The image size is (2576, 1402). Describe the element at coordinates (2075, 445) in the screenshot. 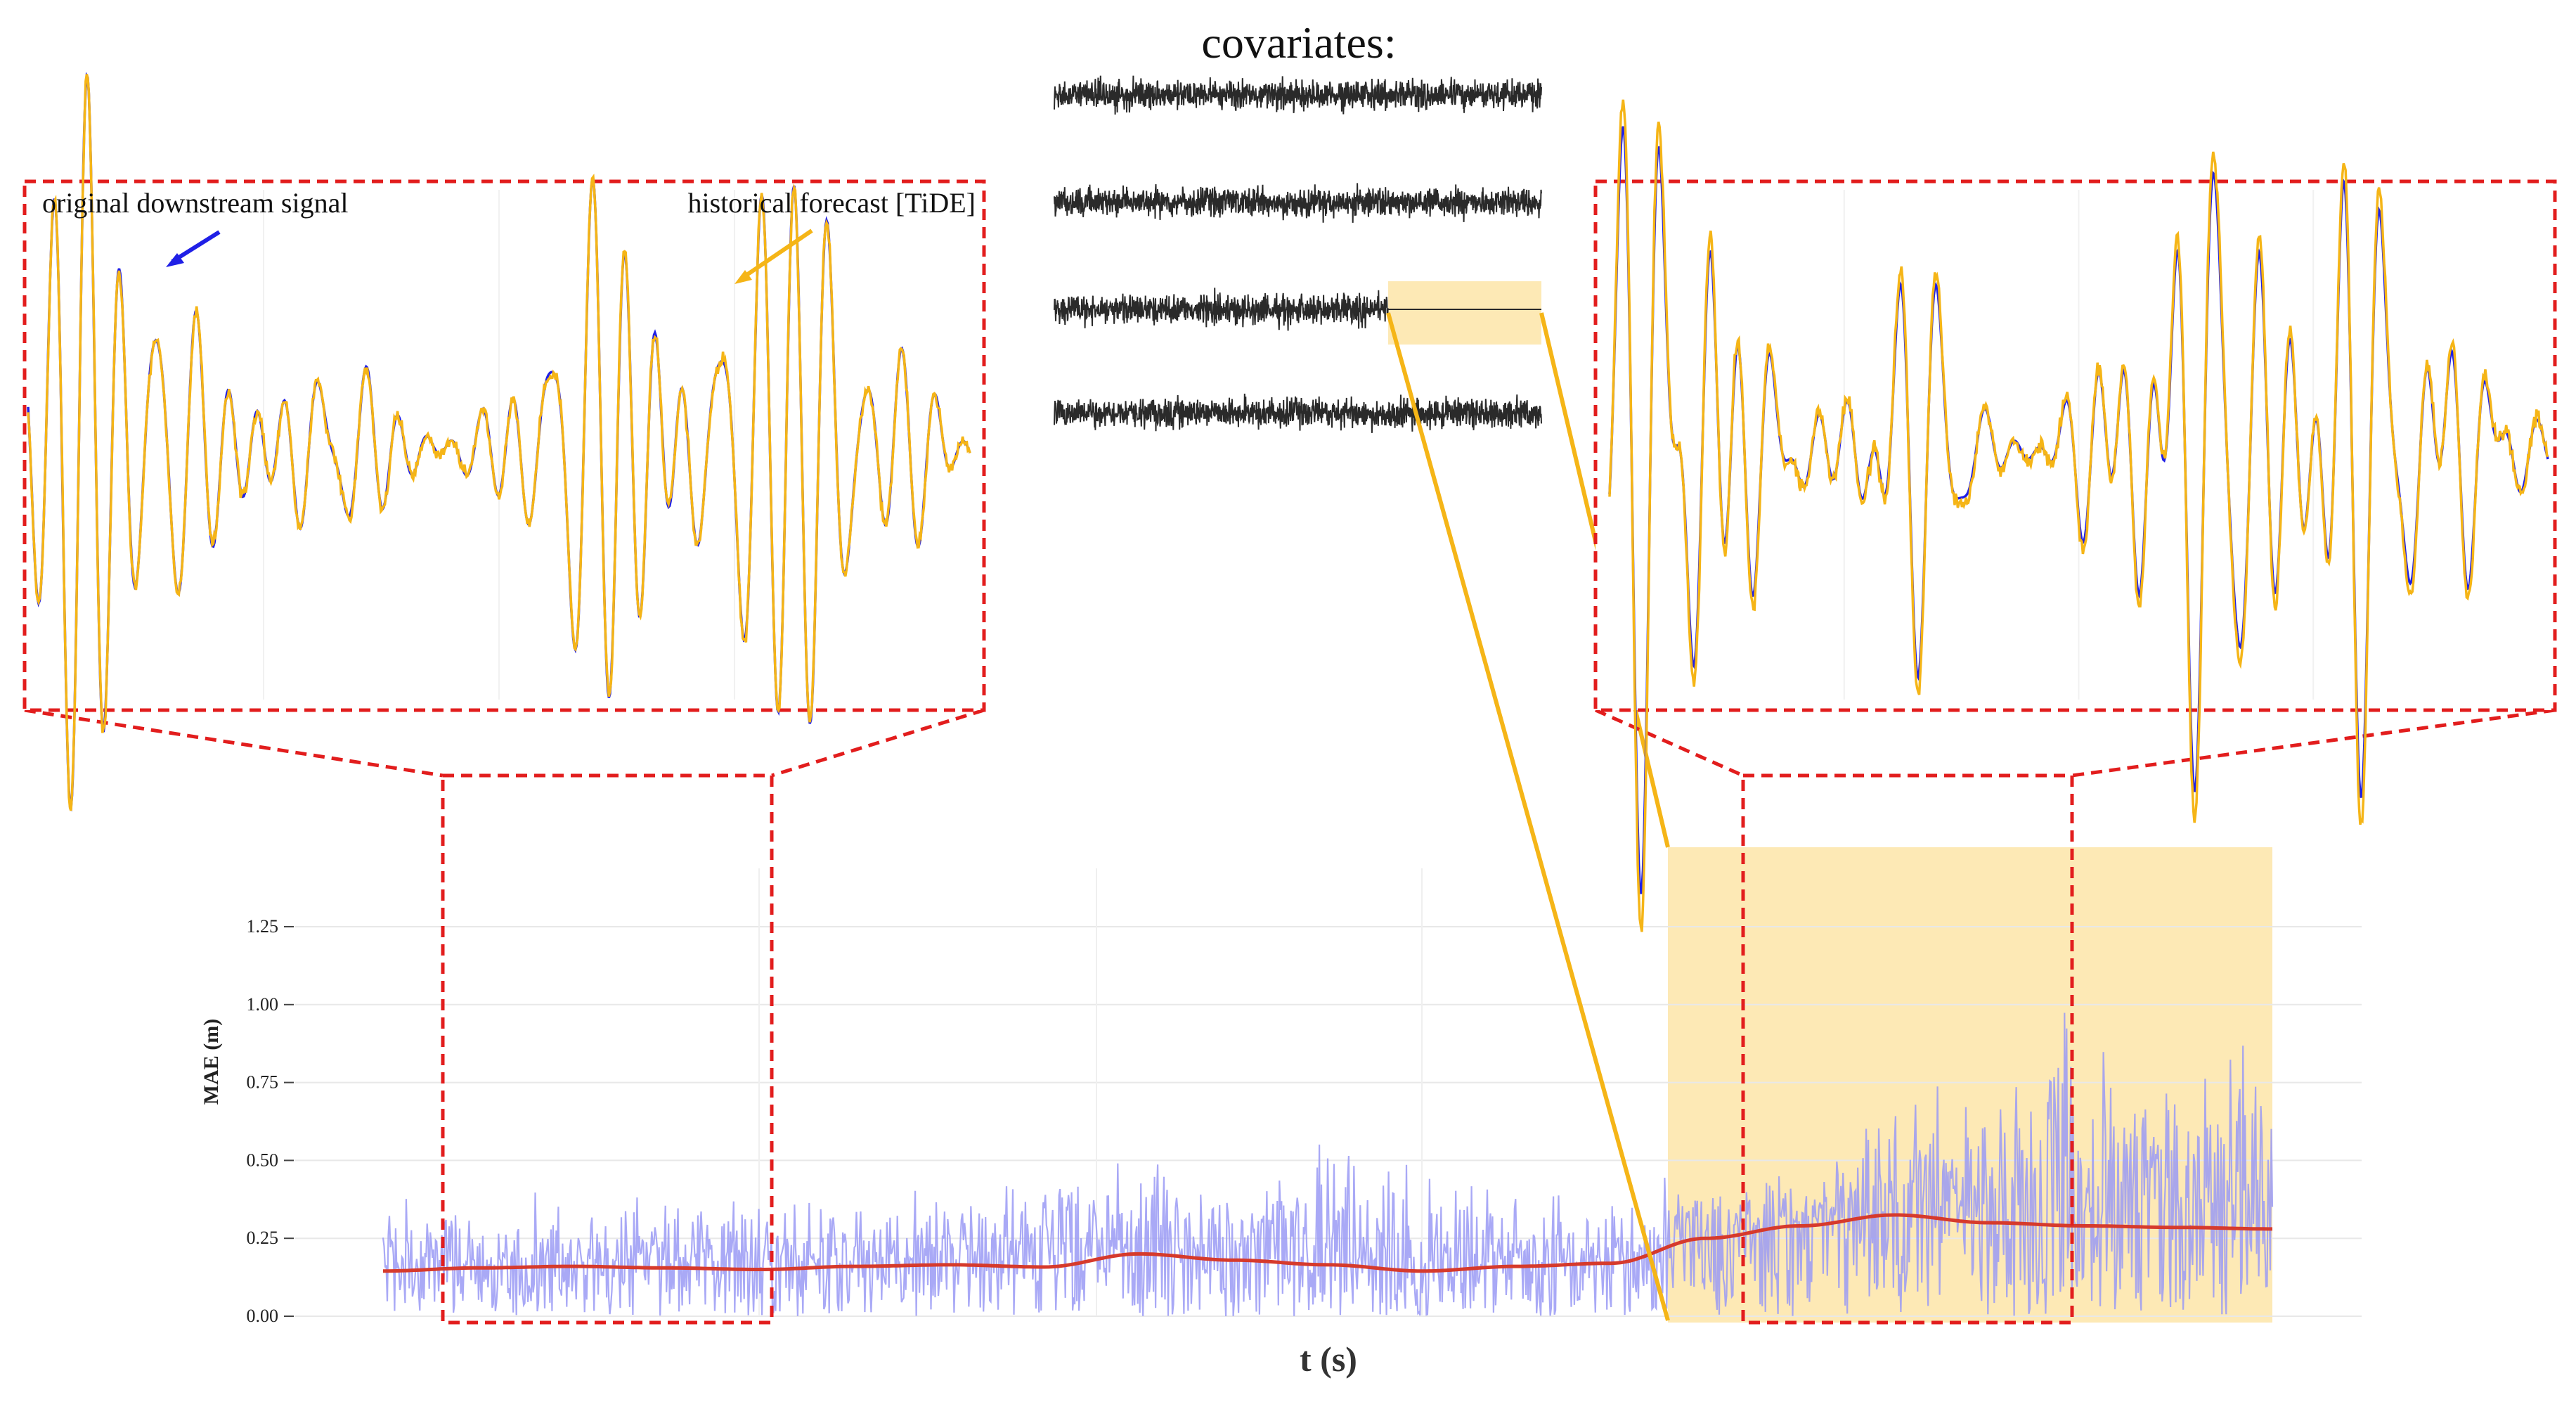

I see `inset-right-frame` at that location.